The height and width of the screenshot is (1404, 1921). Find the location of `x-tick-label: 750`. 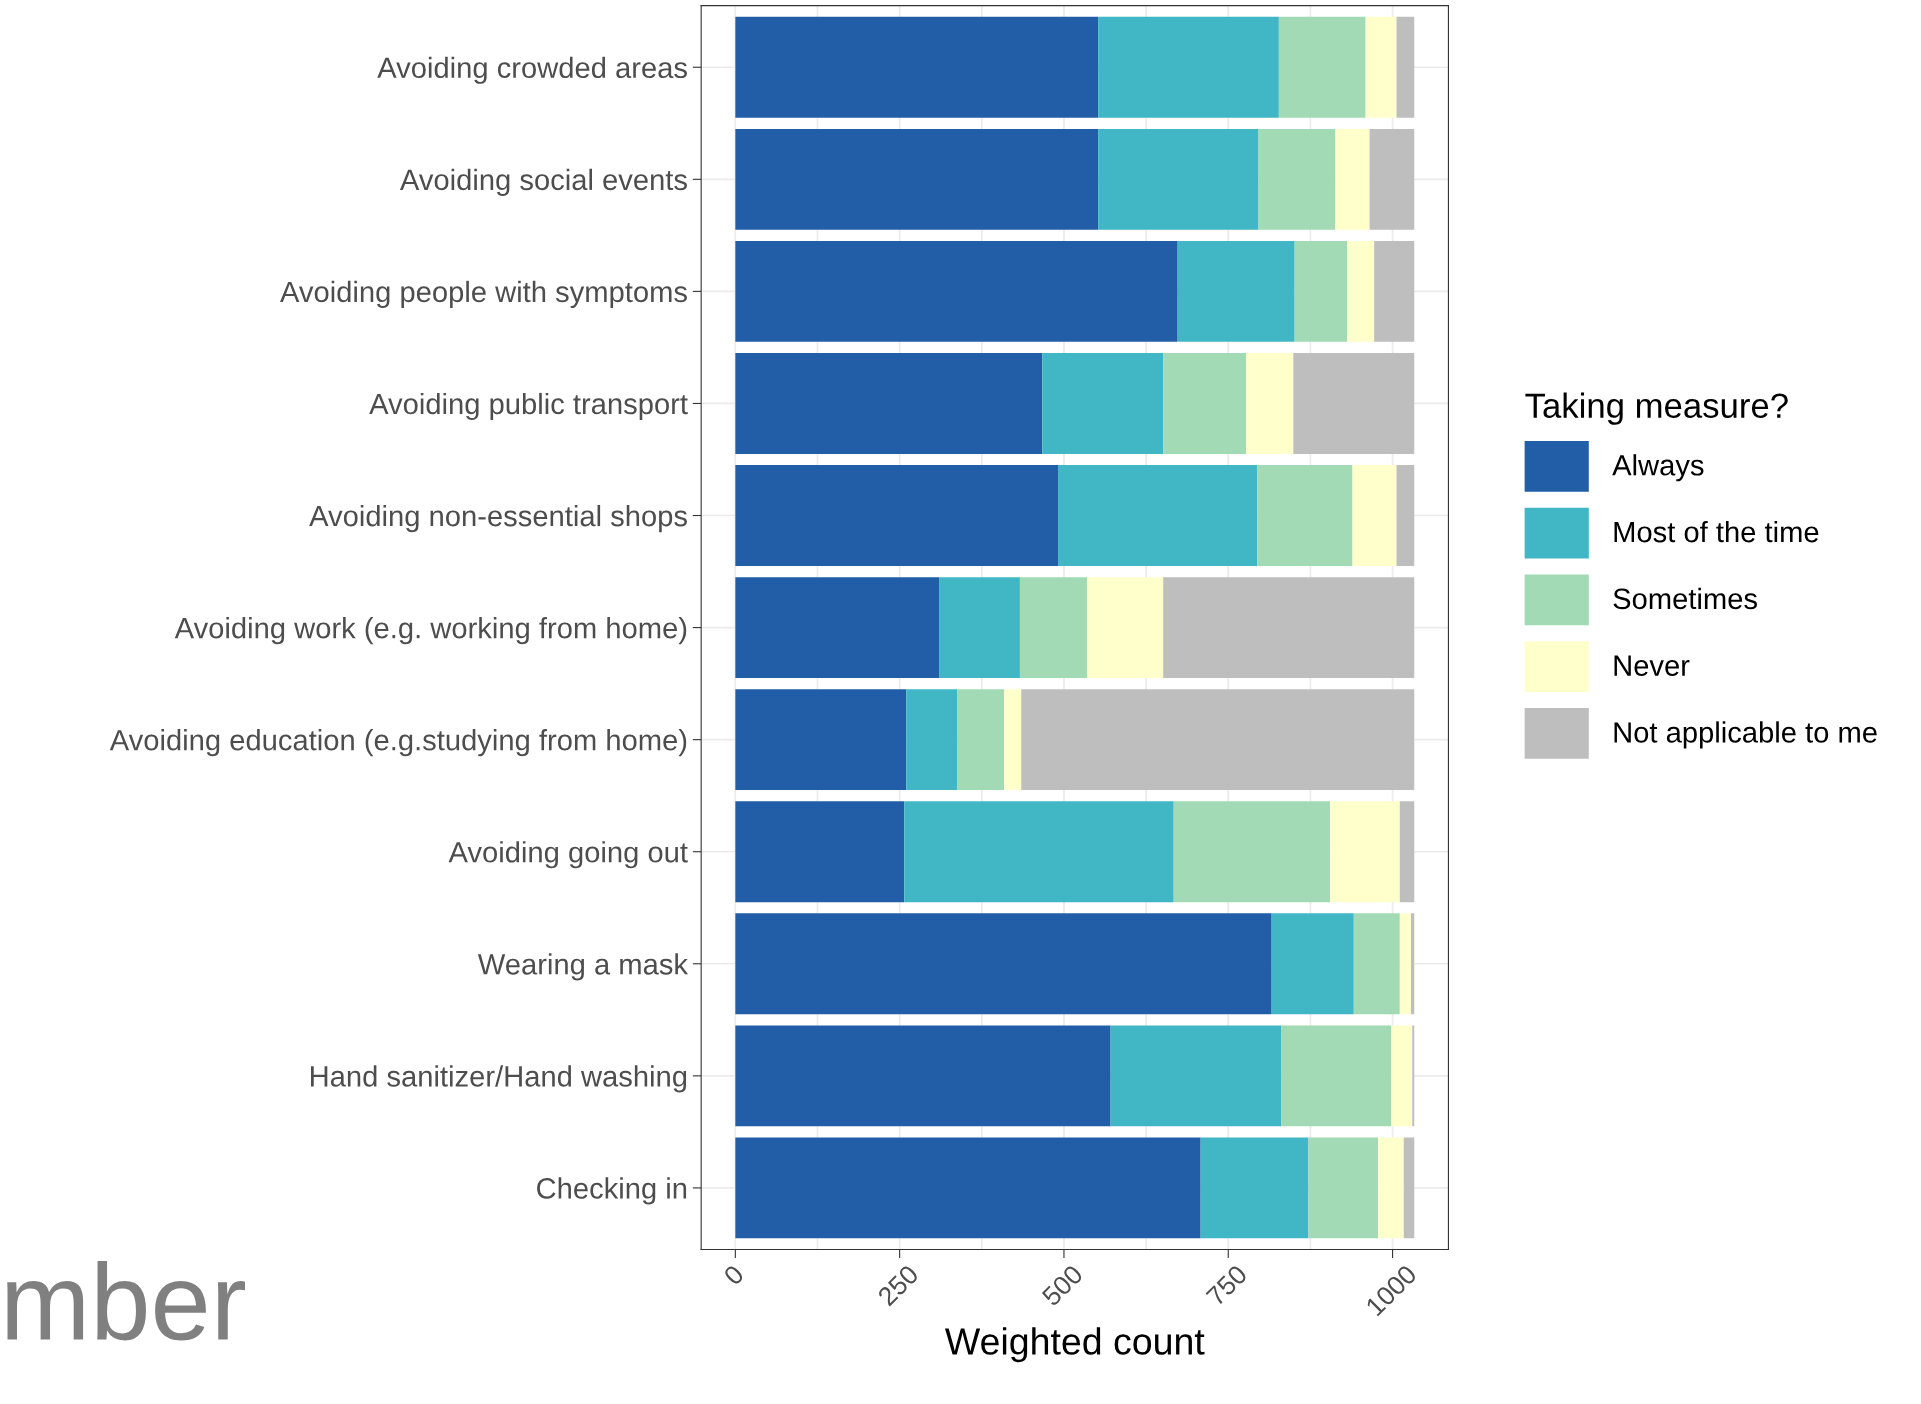

x-tick-label: 750 is located at coordinates (1227, 1285).